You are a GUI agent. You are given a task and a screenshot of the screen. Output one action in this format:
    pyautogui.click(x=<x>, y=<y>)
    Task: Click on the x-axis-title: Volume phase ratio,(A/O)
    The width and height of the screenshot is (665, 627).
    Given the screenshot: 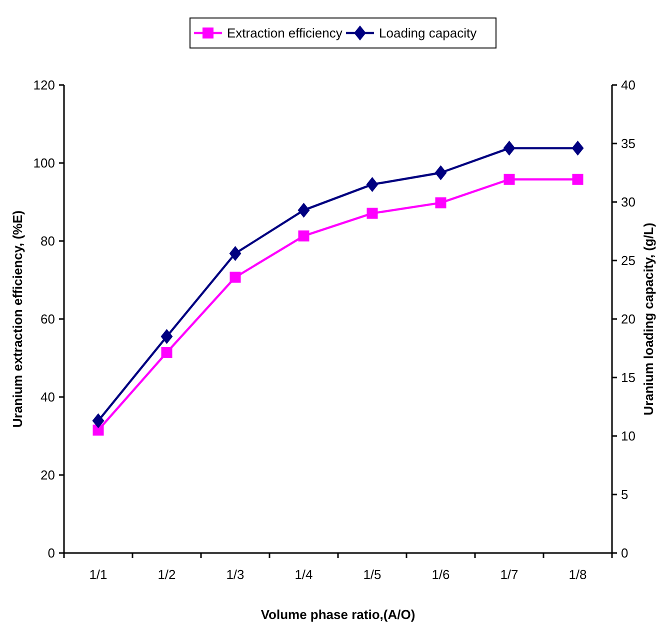 What is the action you would take?
    pyautogui.click(x=338, y=614)
    